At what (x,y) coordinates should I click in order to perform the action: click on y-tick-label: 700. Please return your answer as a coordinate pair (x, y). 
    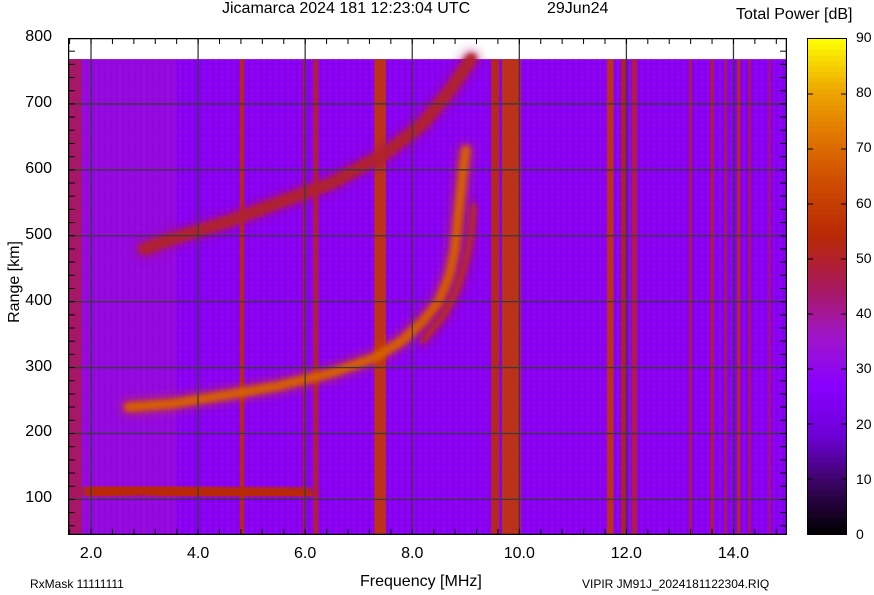
    Looking at the image, I should click on (38, 102).